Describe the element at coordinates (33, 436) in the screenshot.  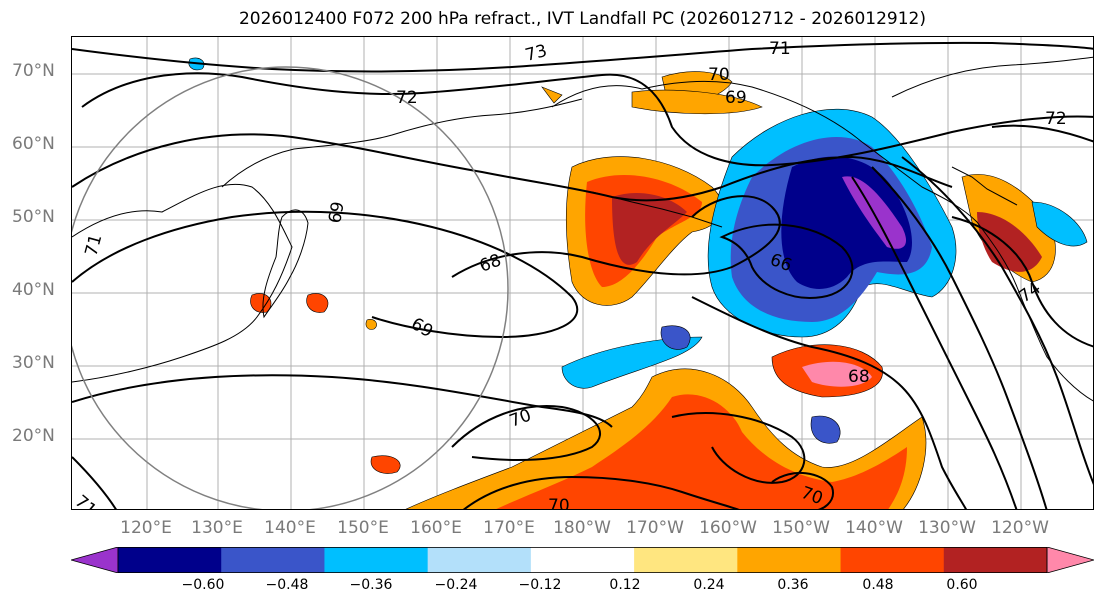
I see `lat-label: 20°N` at that location.